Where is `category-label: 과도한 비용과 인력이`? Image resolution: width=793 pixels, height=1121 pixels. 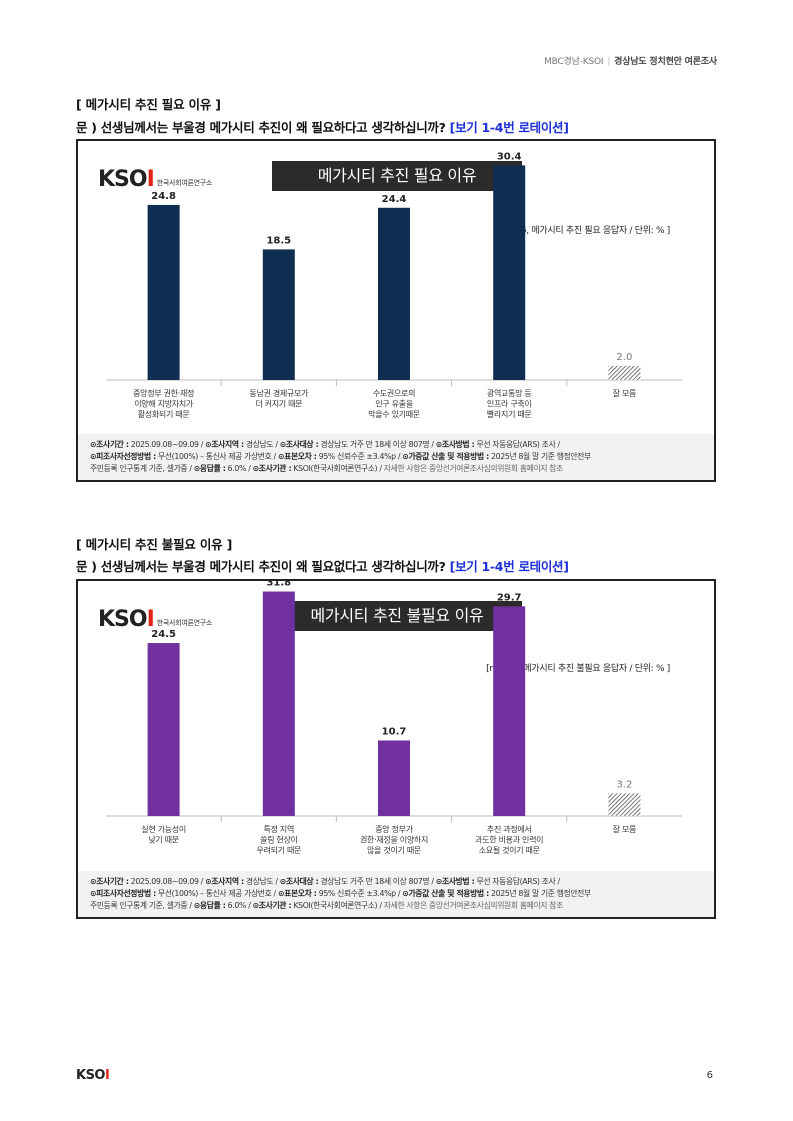 category-label: 과도한 비용과 인력이 is located at coordinates (509, 840).